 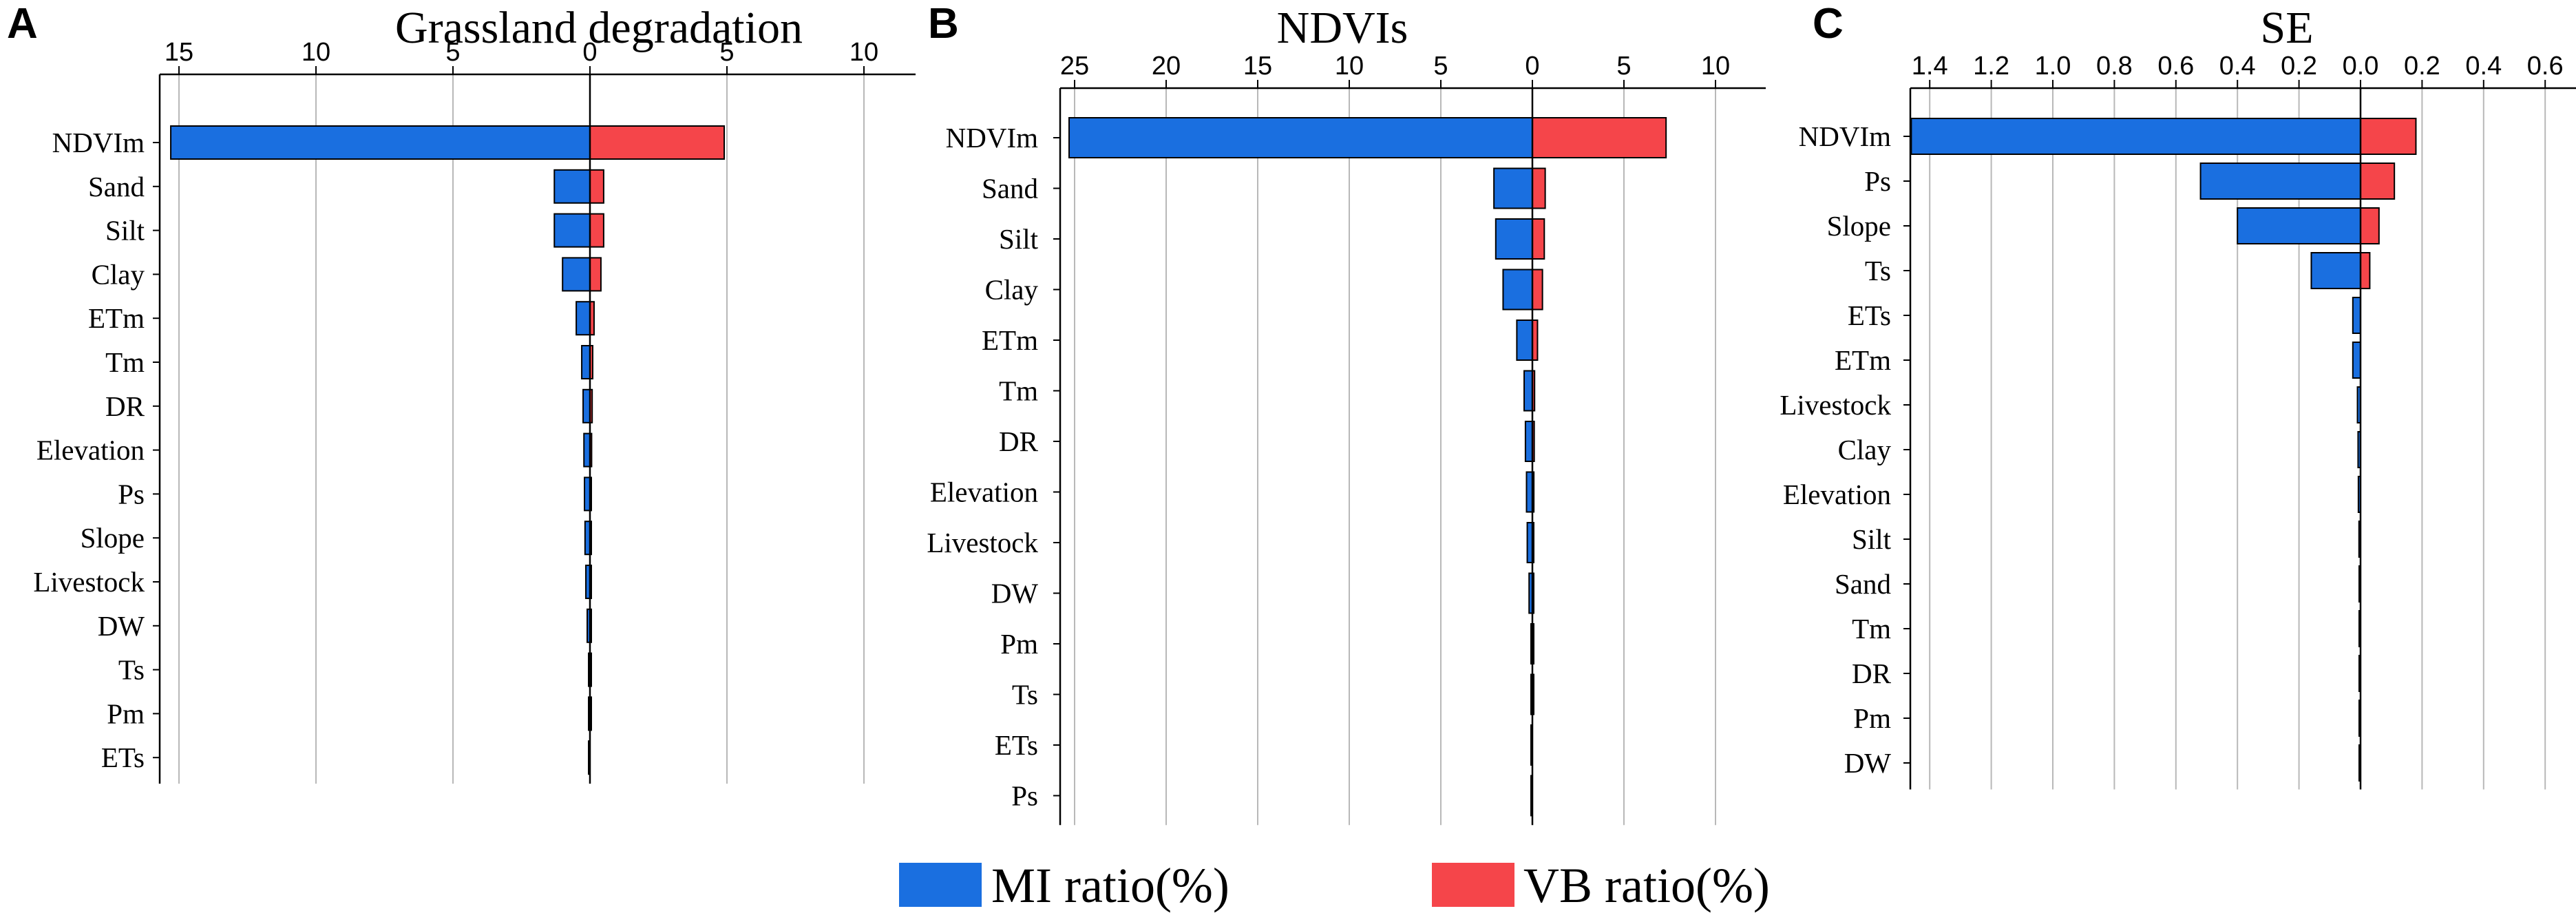 What do you see at coordinates (2286, 28) in the screenshot?
I see `chart-title: SE` at bounding box center [2286, 28].